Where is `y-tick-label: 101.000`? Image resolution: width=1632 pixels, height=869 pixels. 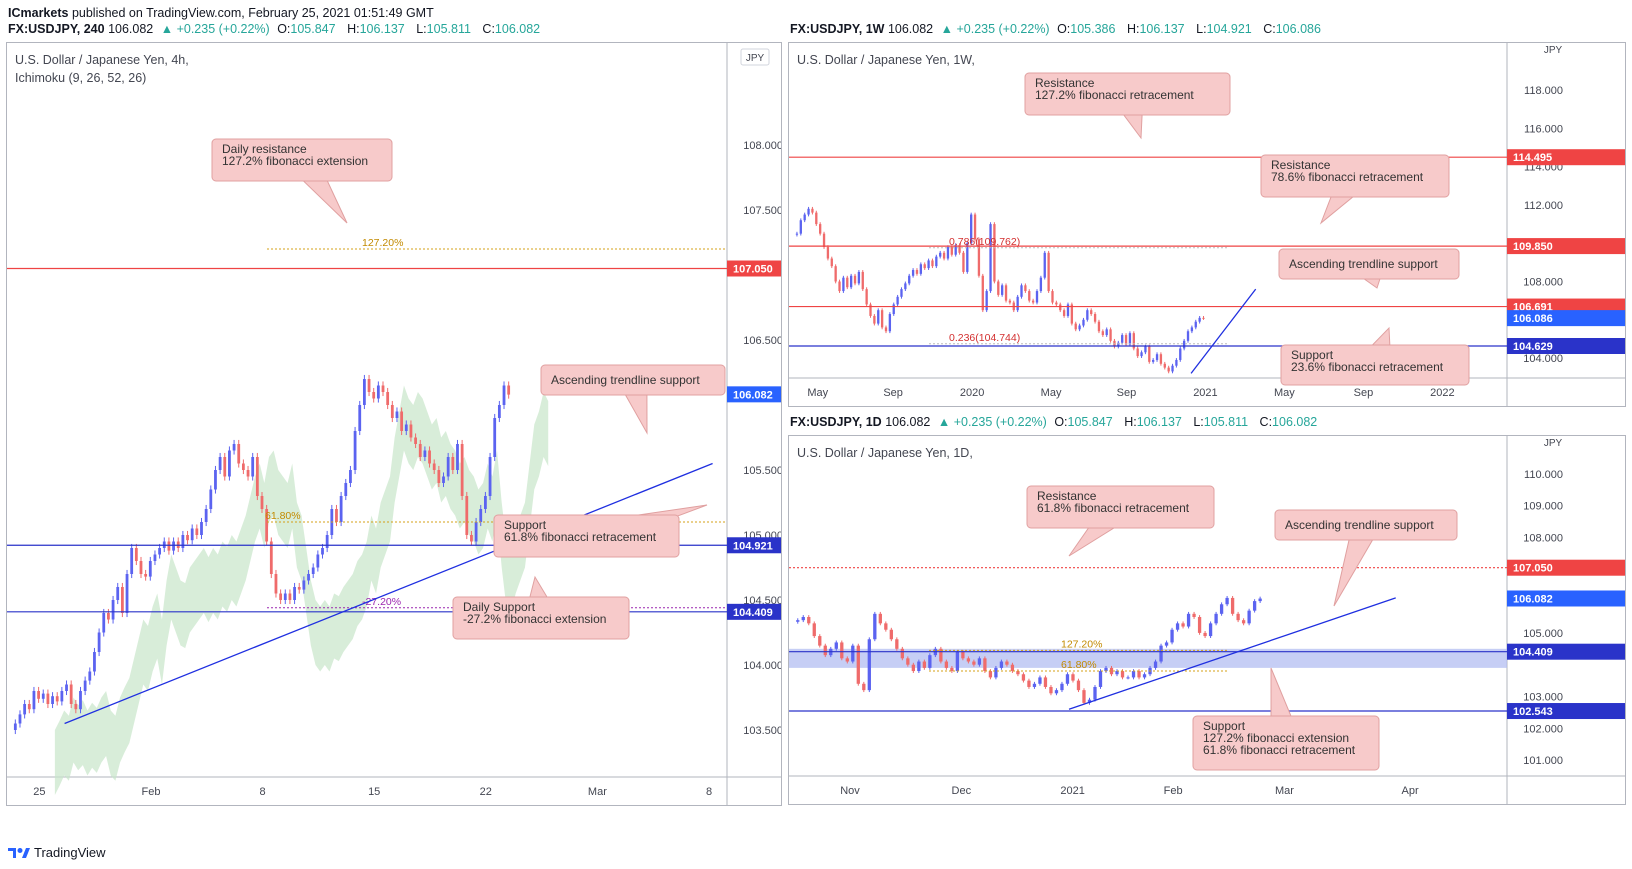 y-tick-label: 101.000 is located at coordinates (1543, 761).